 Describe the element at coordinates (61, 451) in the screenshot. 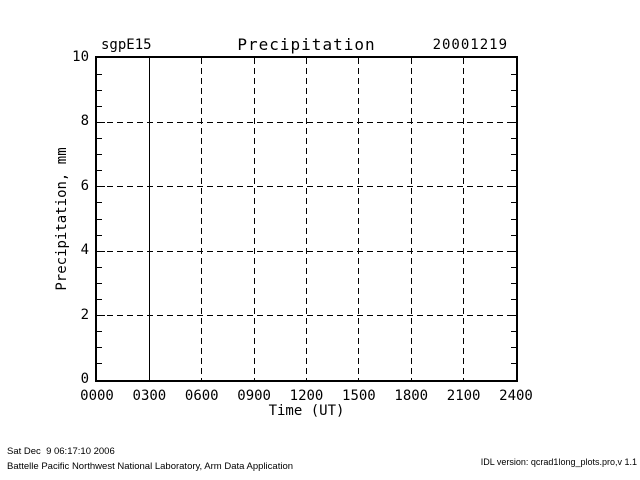

I see `footer-timestamp: Sat Dec 9 06:17:10 2006` at that location.